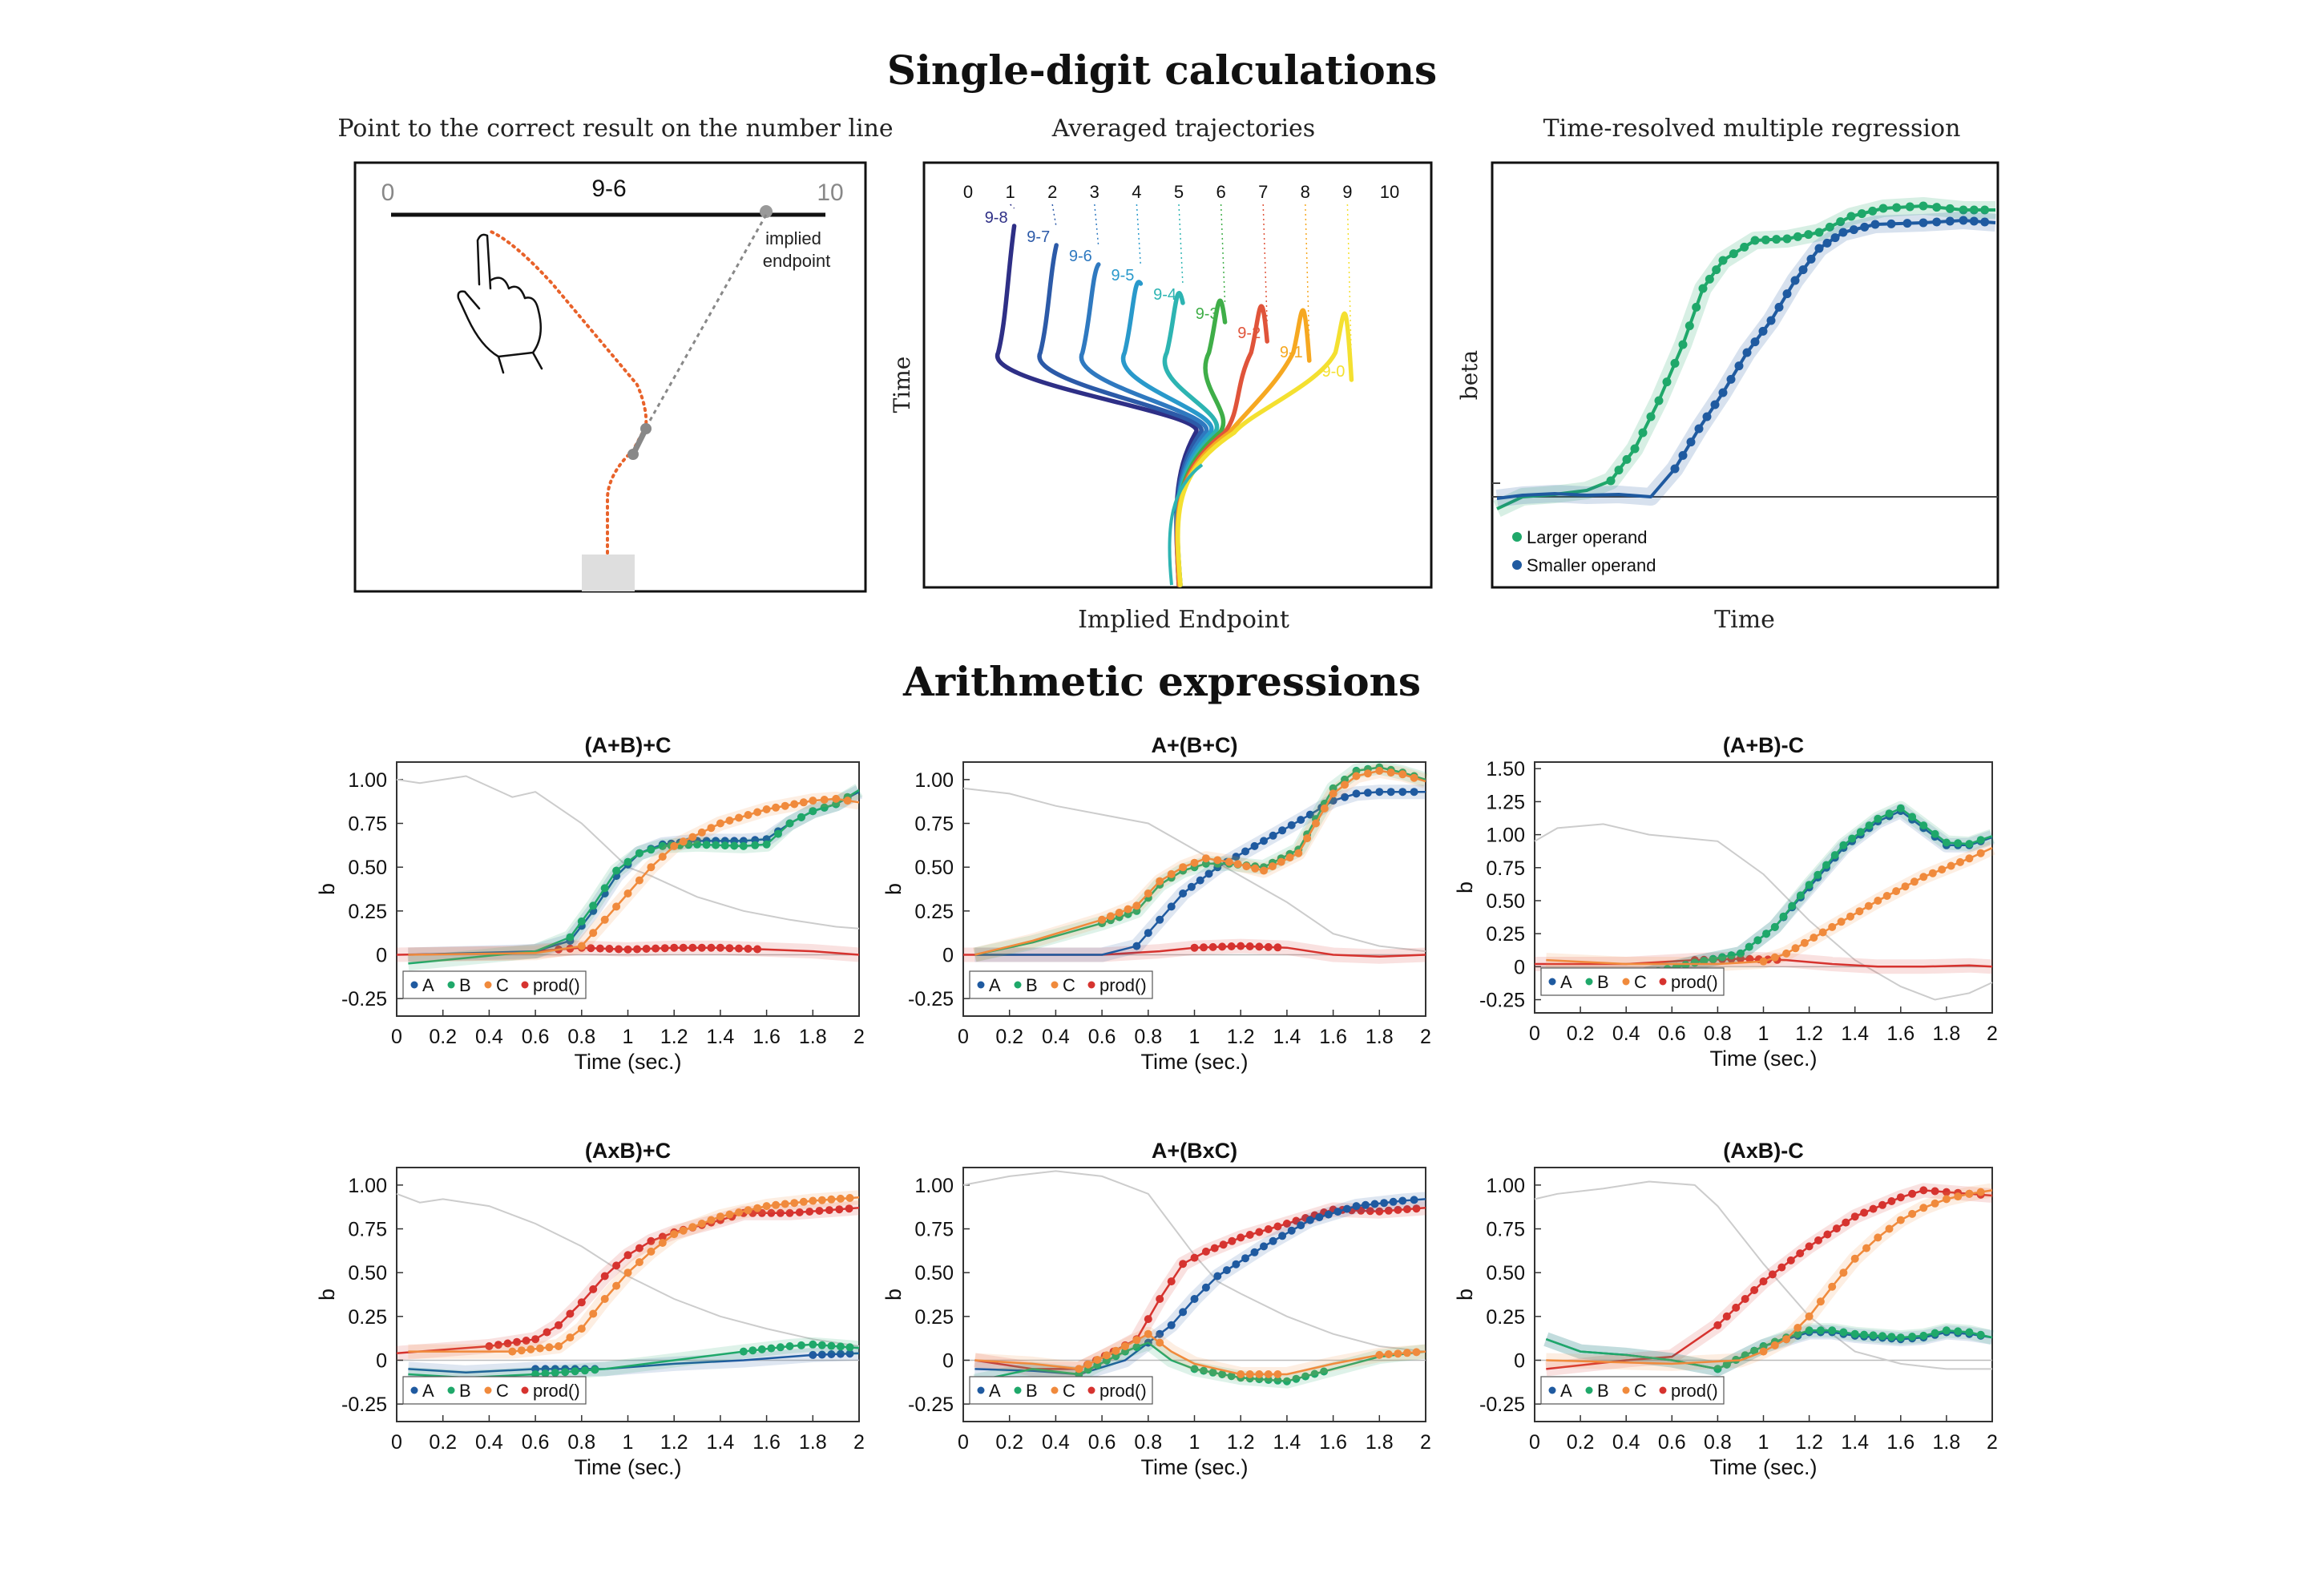  I want to click on legend-marker-B, so click(1589, 1390).